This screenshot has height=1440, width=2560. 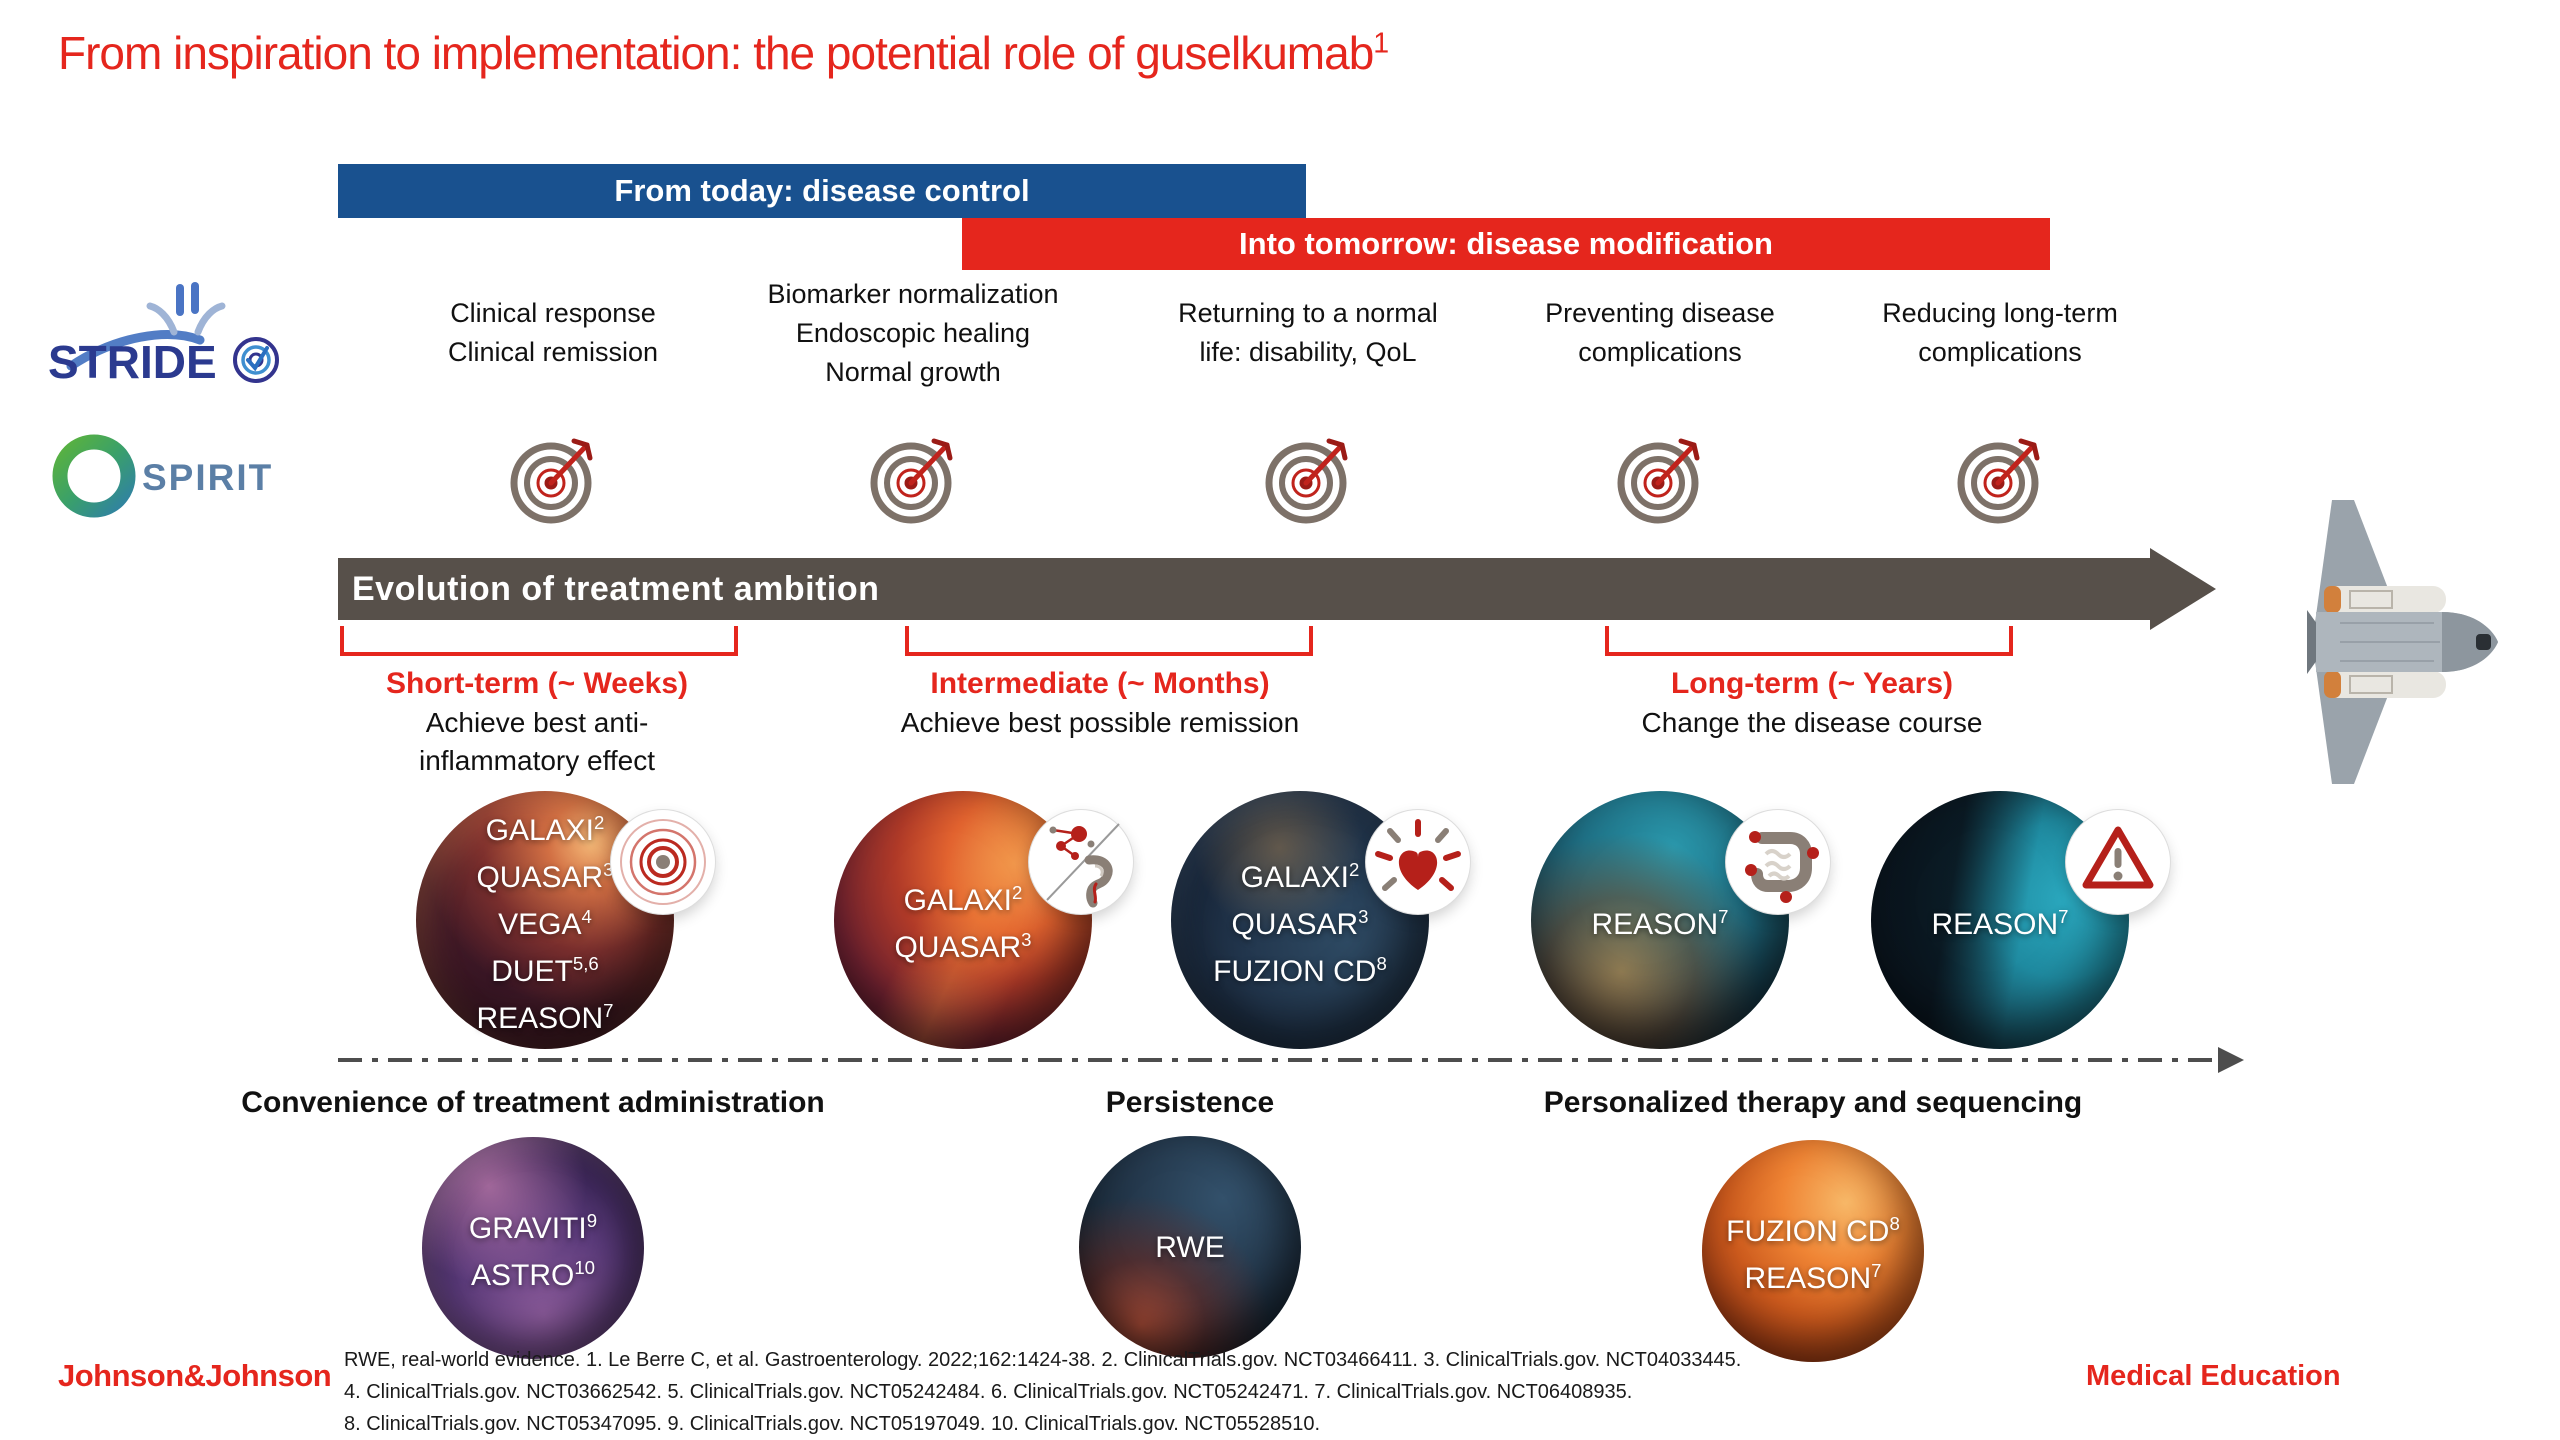 I want to click on medical-education-wordmark: Medical Education, so click(x=2213, y=1376).